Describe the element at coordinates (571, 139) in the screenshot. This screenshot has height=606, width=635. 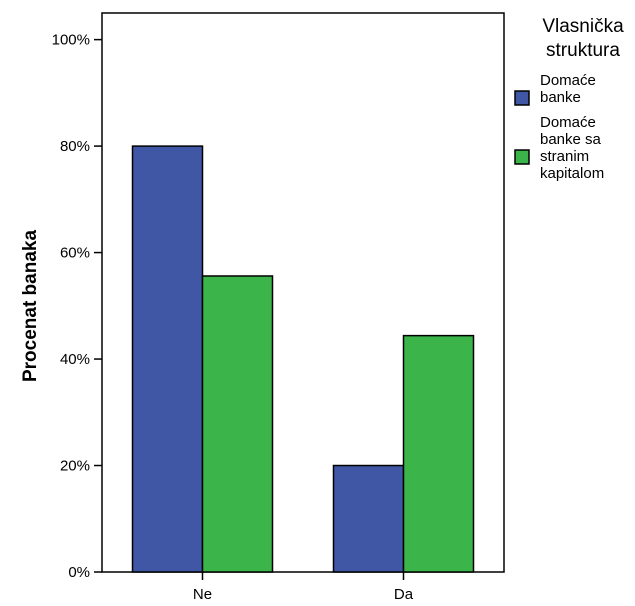
I see `legend-label: banke sa` at that location.